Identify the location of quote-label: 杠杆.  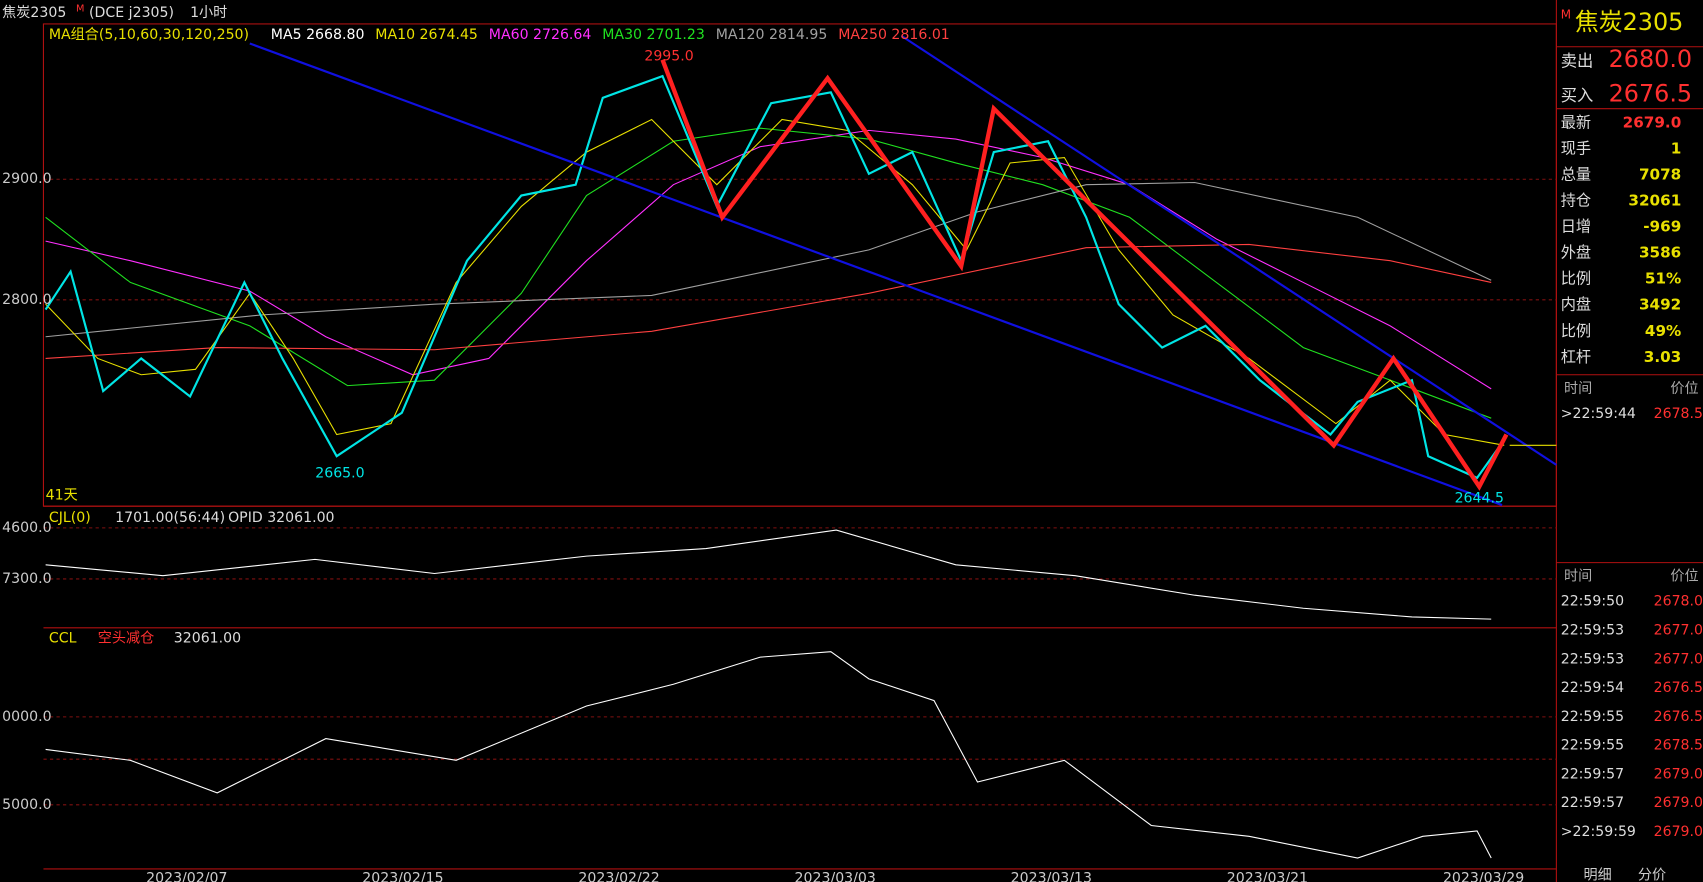
(1576, 357).